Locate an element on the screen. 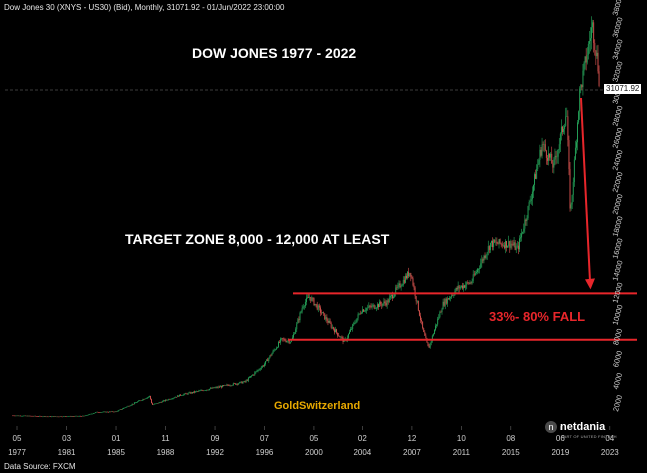 The image size is (647, 473). netdania-logo-icon: n is located at coordinates (551, 426).